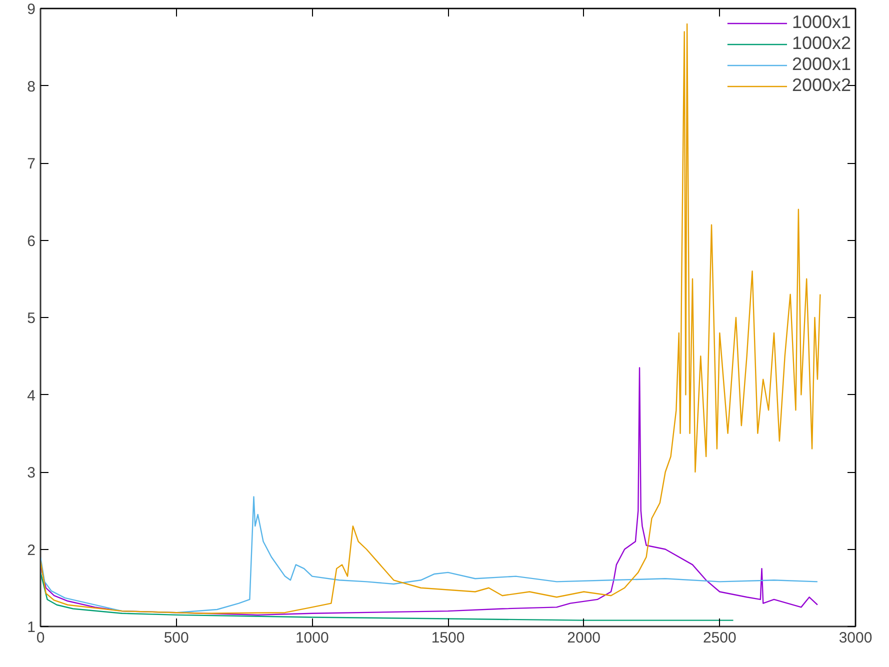 This screenshot has height=667, width=889. Describe the element at coordinates (387, 596) in the screenshot. I see `line-series` at that location.